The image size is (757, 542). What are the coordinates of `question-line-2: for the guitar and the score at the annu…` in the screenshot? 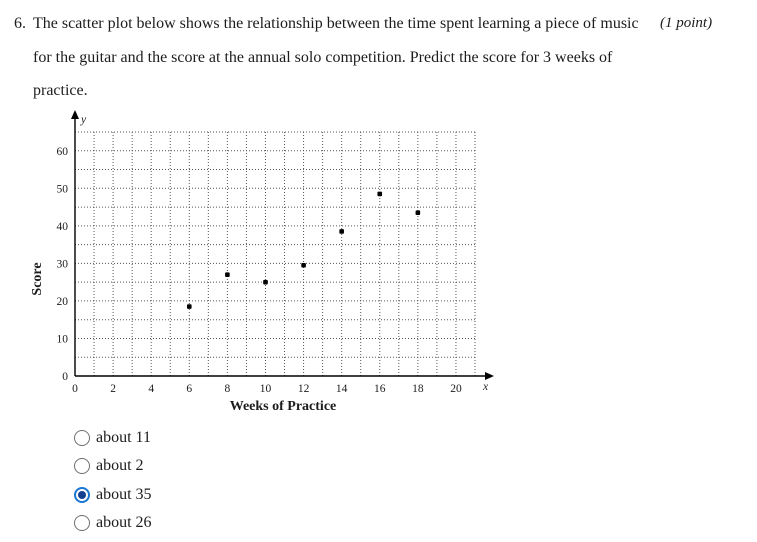 It's located at (323, 57).